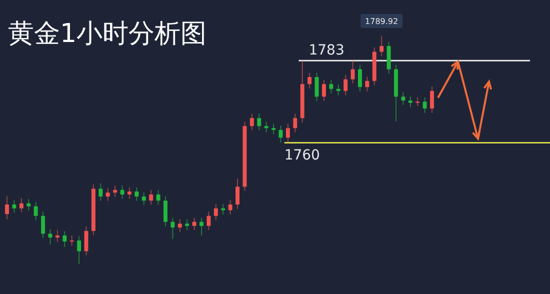  Describe the element at coordinates (381, 21) in the screenshot. I see `text: 1789.92` at that location.